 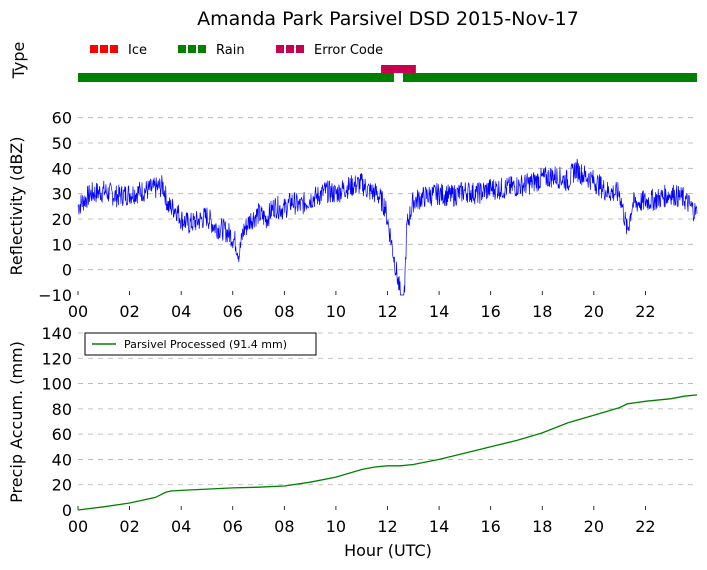 What do you see at coordinates (353, 62) in the screenshot?
I see `type-panel: Type Ice Rain Error Code` at bounding box center [353, 62].